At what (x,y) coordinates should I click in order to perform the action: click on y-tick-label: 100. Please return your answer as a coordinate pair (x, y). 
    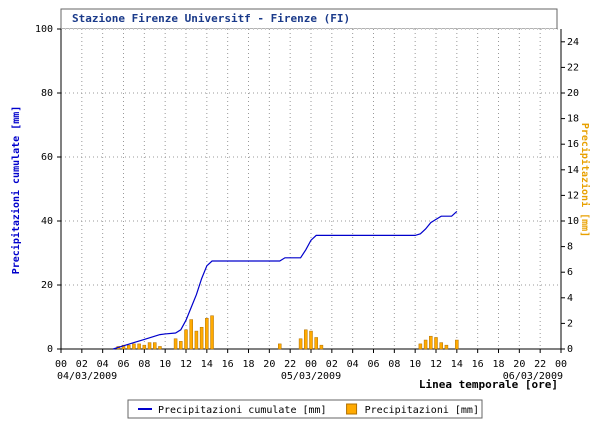
    Looking at the image, I should click on (44, 29).